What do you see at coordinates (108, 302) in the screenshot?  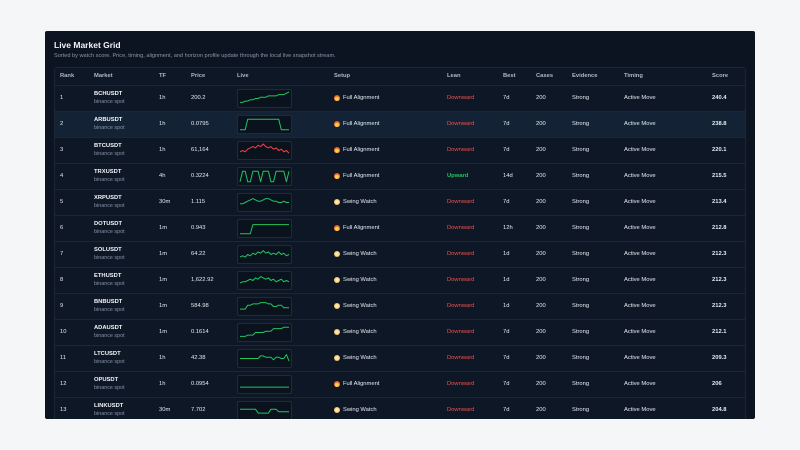 I see `market-symbol: BNBUSDT` at bounding box center [108, 302].